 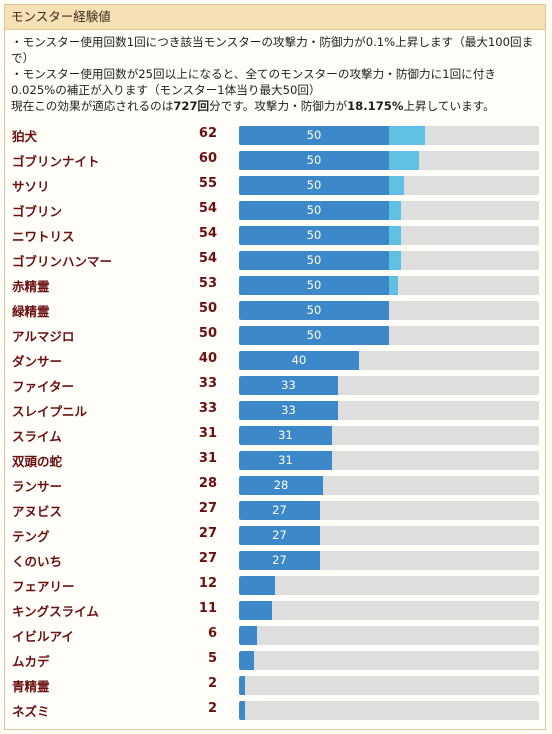 I want to click on monster-row: スレイプニル 33 33, so click(x=275, y=410).